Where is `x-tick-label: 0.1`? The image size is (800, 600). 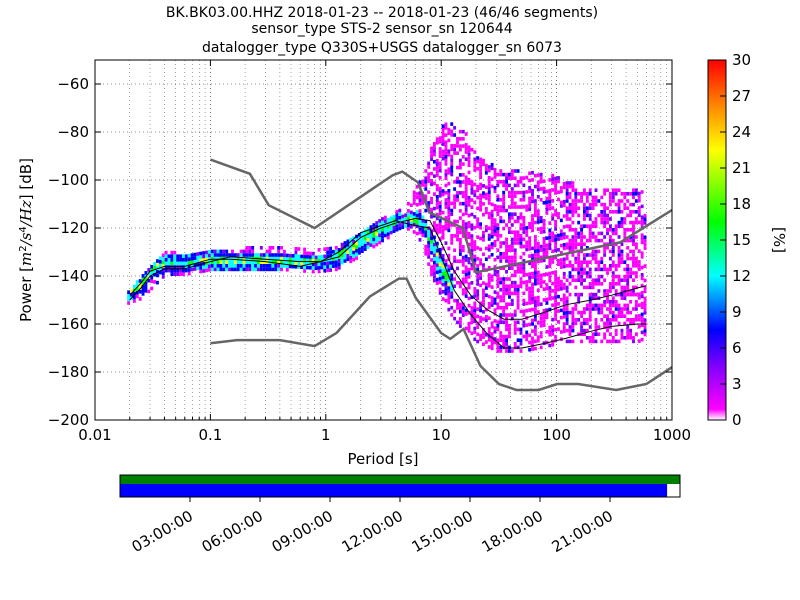
x-tick-label: 0.1 is located at coordinates (210, 435).